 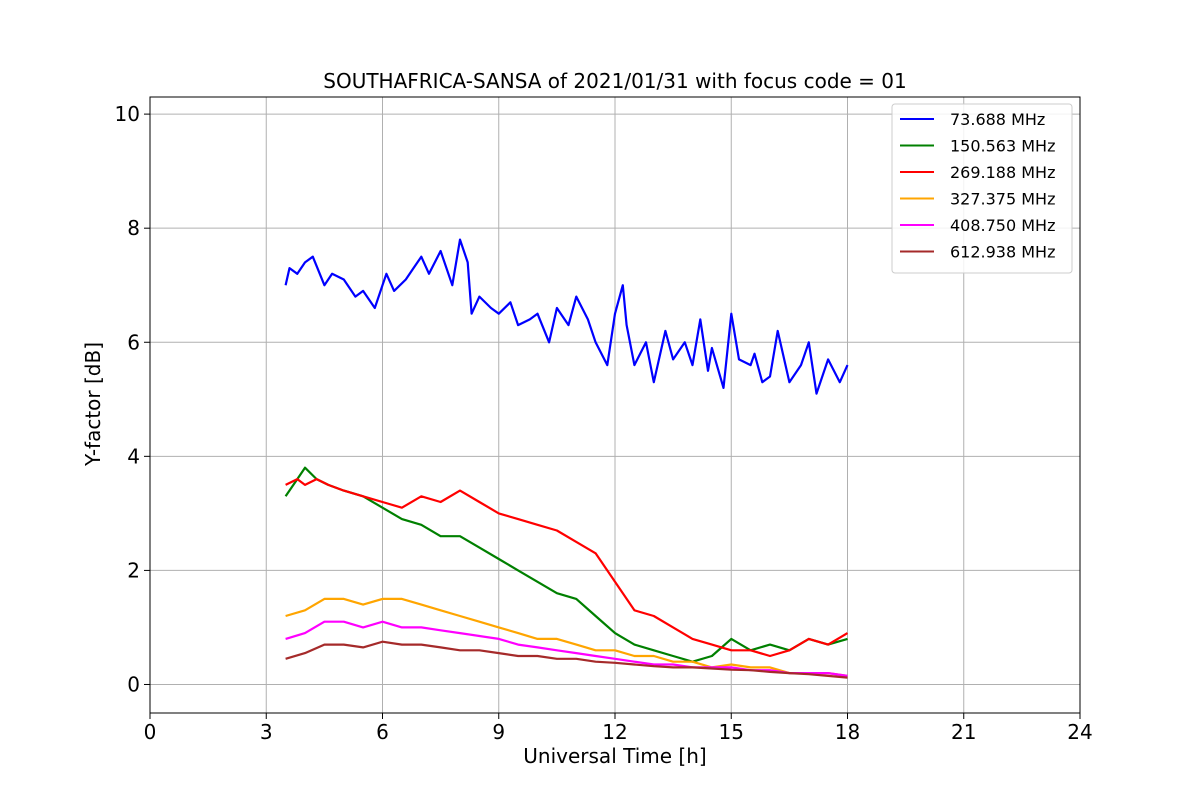 What do you see at coordinates (614, 732) in the screenshot?
I see `x-tick-label: 12` at bounding box center [614, 732].